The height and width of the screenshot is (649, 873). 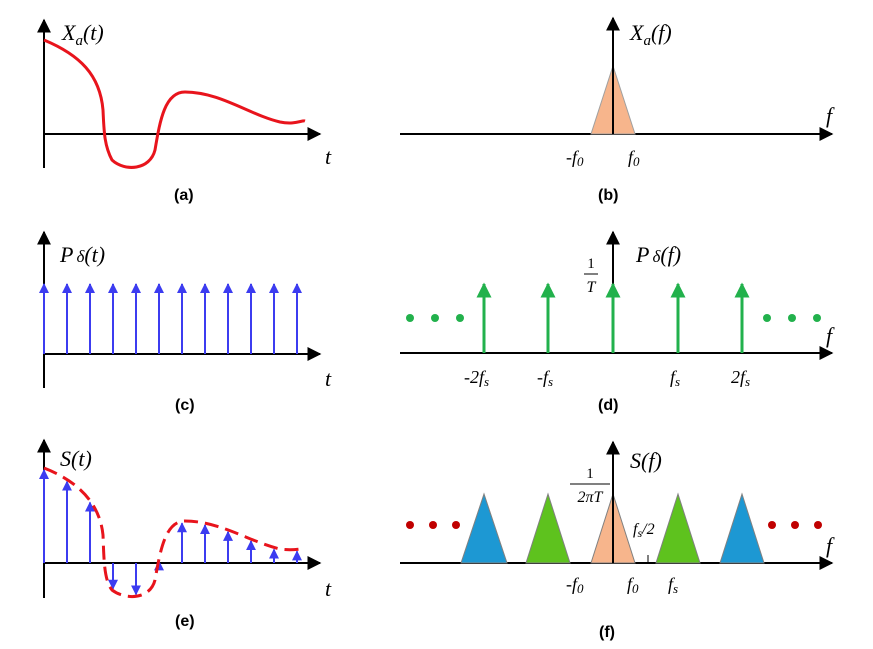 What do you see at coordinates (608, 405) in the screenshot?
I see `panel-d-caption: (d)` at bounding box center [608, 405].